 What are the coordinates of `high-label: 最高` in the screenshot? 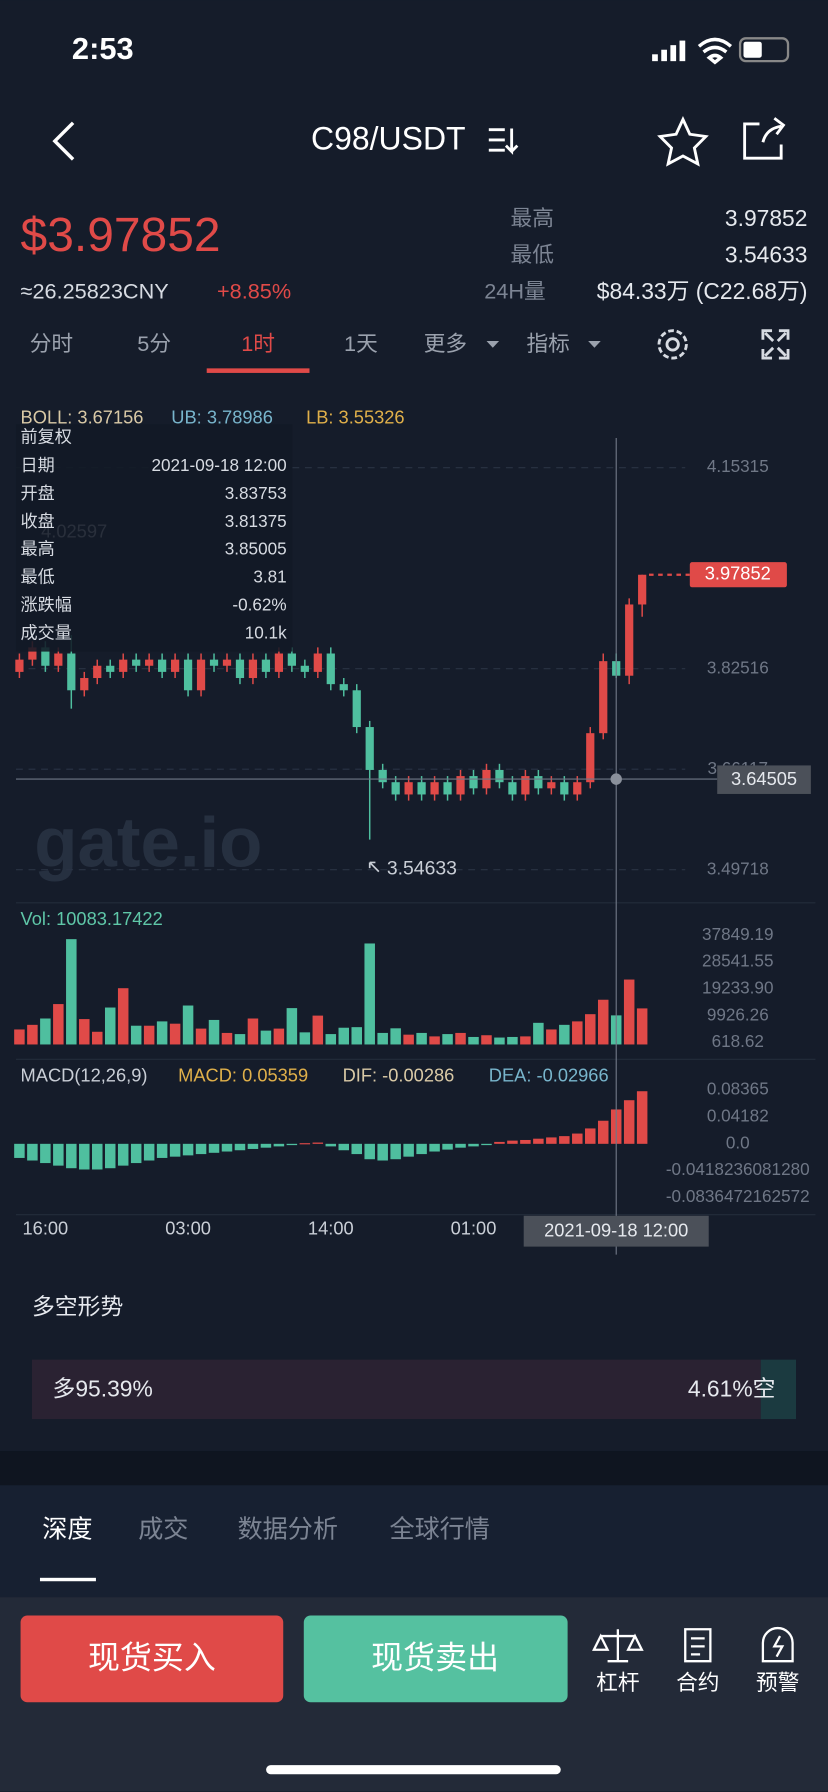 It's located at (532, 218).